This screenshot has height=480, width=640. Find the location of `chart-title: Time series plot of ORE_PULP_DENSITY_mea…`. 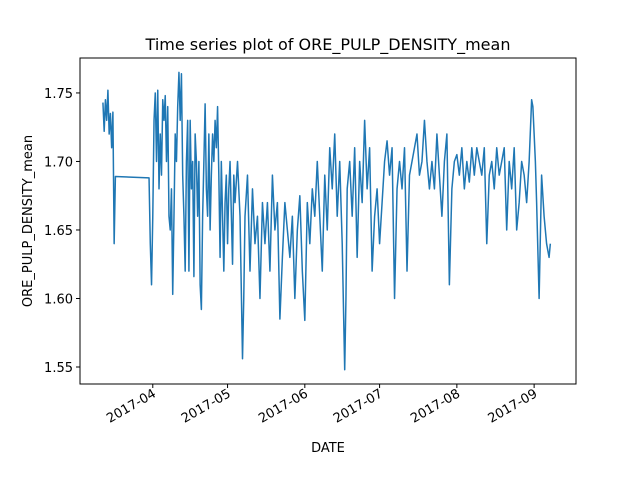

chart-title: Time series plot of ORE_PULP_DENSITY_mea… is located at coordinates (328, 45).